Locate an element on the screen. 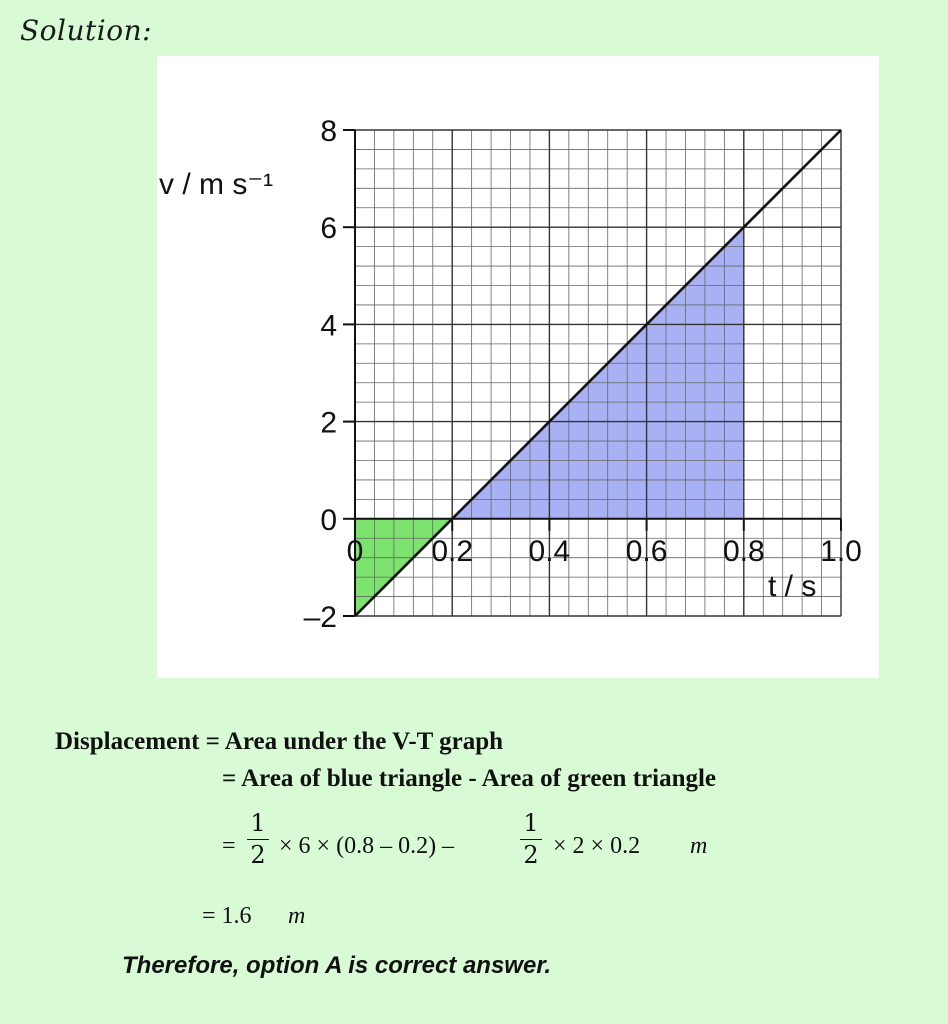 This screenshot has width=948, height=1024. equals-sign: = is located at coordinates (229, 846).